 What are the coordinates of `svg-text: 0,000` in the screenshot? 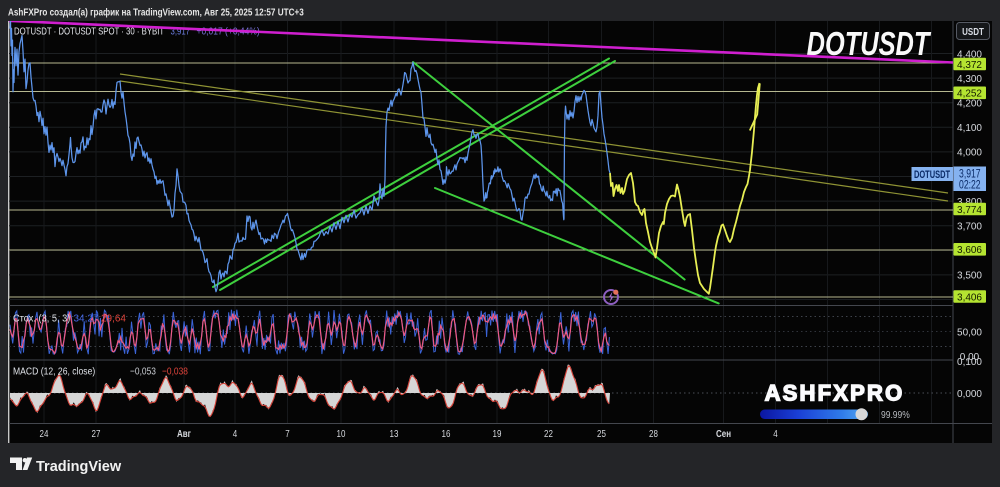 It's located at (969, 394).